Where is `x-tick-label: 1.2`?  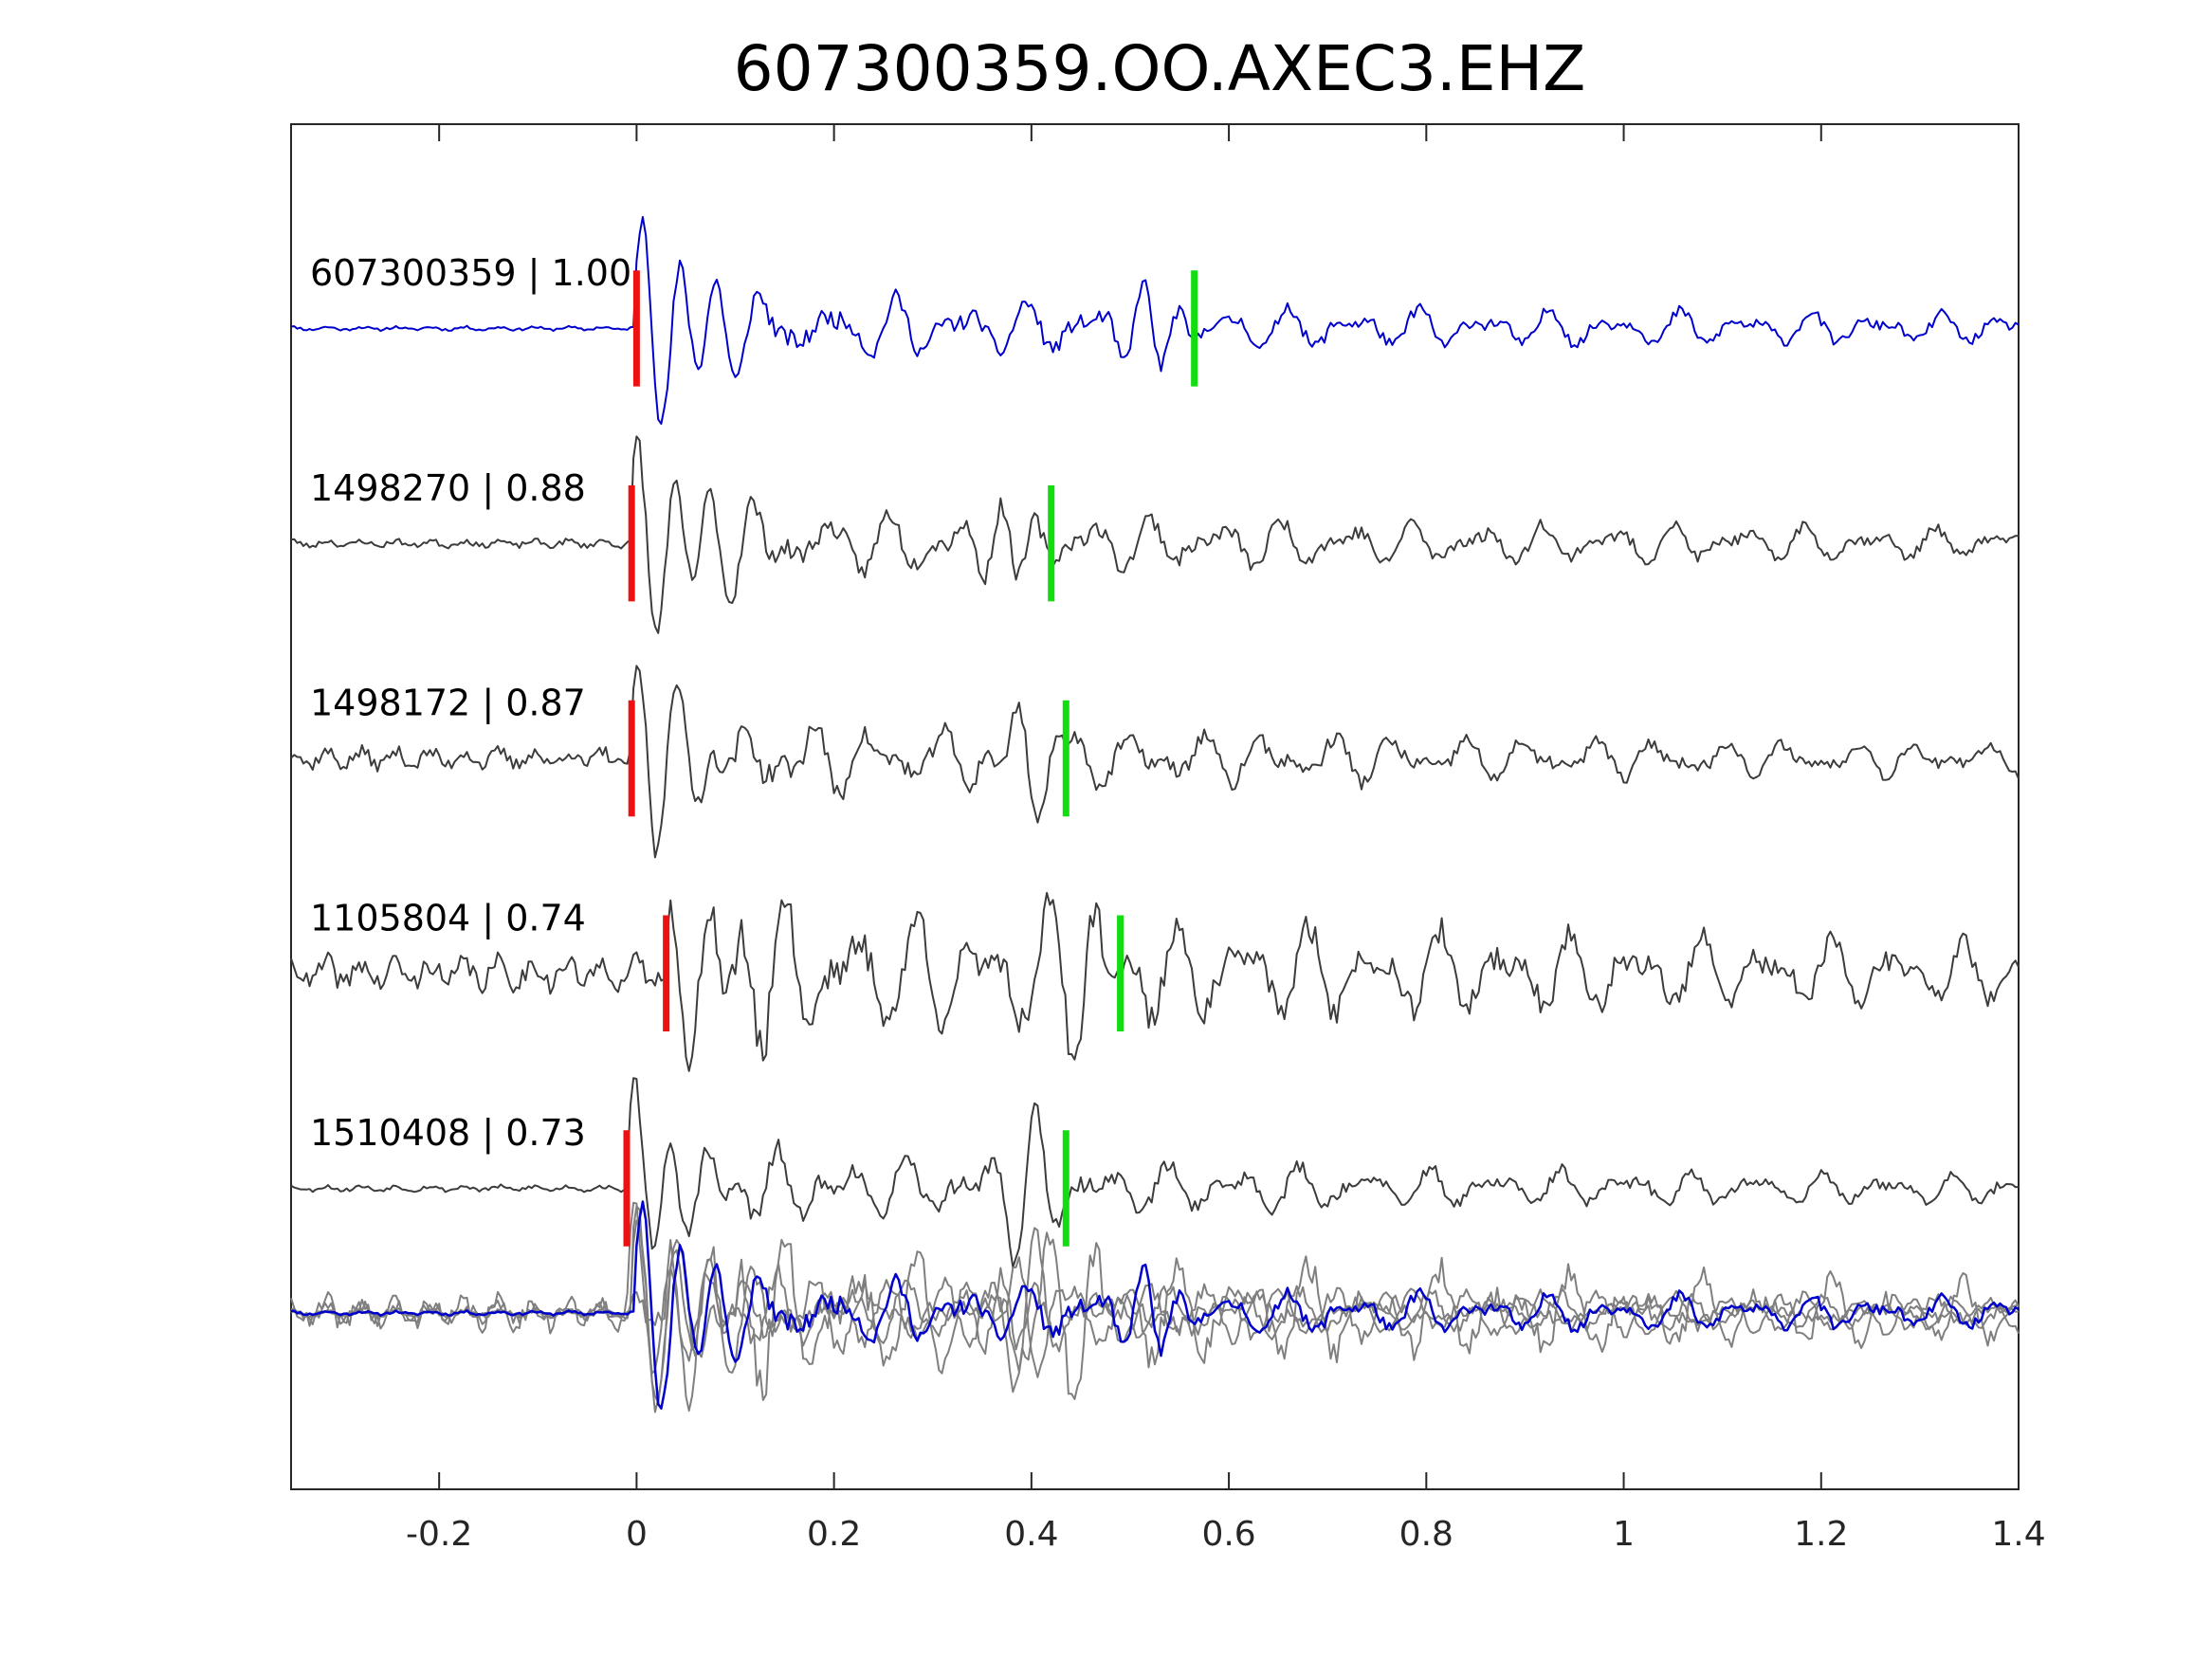
x-tick-label: 1.2 is located at coordinates (1821, 1534).